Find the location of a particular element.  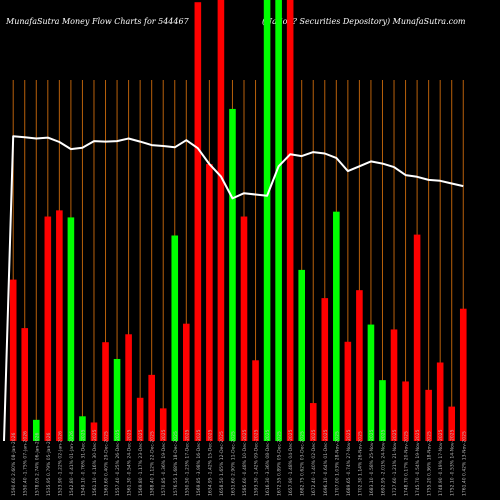

x-tick-label: 1550.40 -1.75% 07-Jan-2026 is located at coordinates (26, 463).